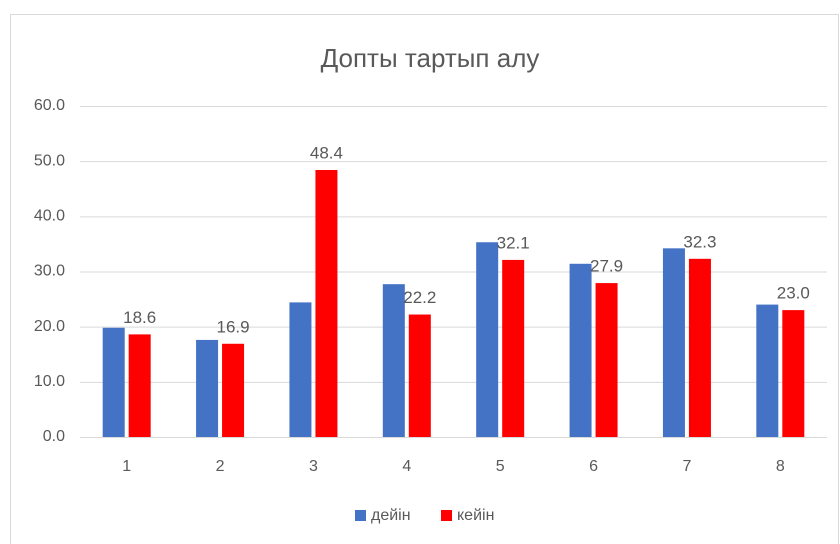  What do you see at coordinates (313, 466) in the screenshot?
I see `x-tick-label: 3` at bounding box center [313, 466].